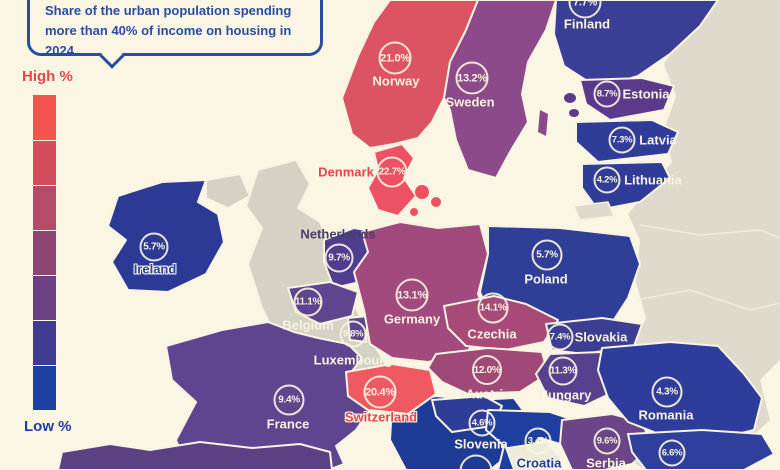 The width and height of the screenshot is (780, 470). What do you see at coordinates (228, 191) in the screenshot?
I see `northern-ireland-shape` at bounding box center [228, 191].